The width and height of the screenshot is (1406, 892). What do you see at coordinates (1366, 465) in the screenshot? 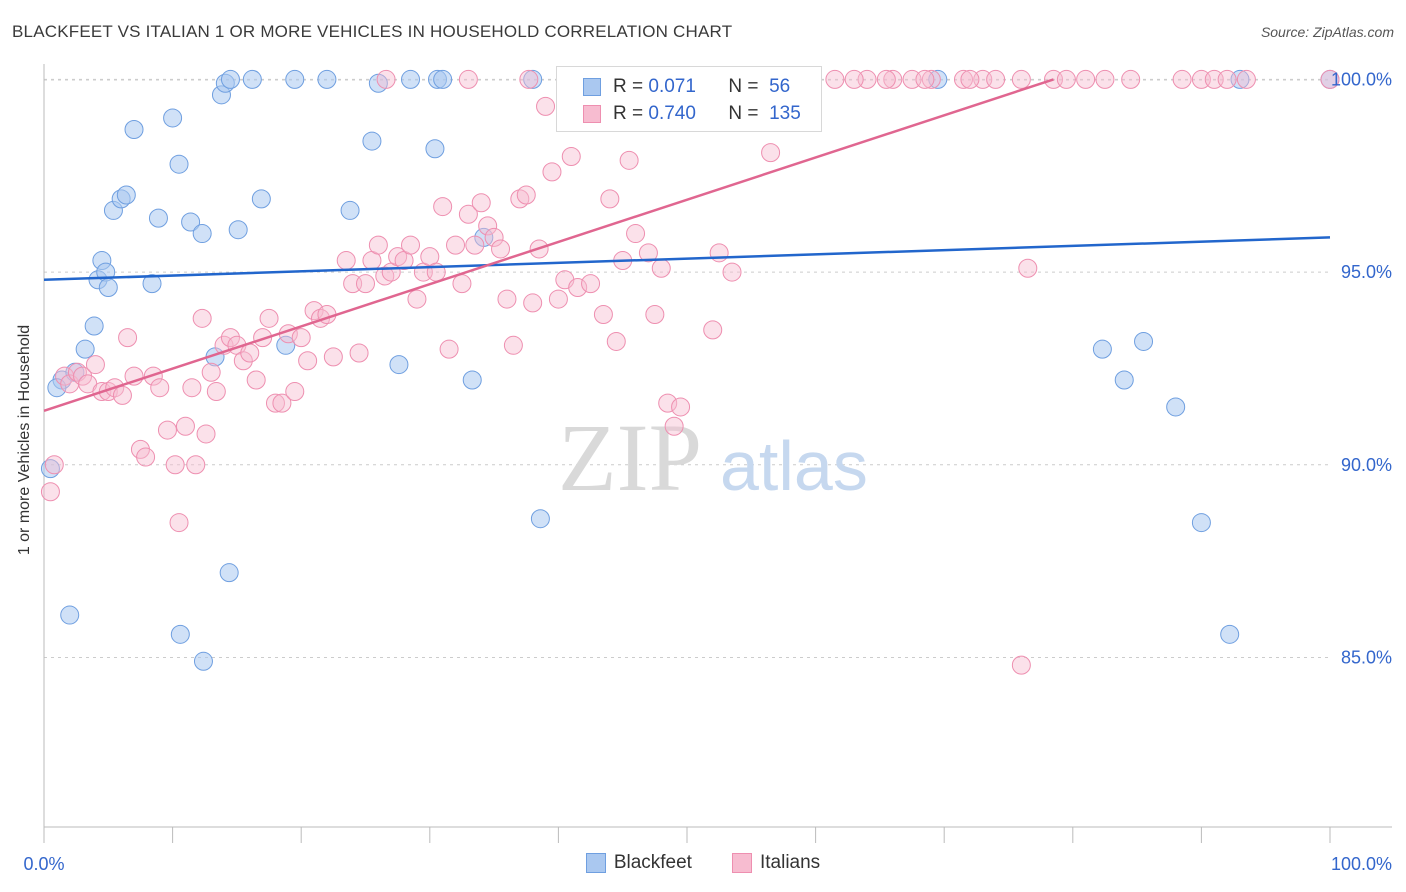
I see `y-tick-label: 90.0%` at bounding box center [1366, 465].